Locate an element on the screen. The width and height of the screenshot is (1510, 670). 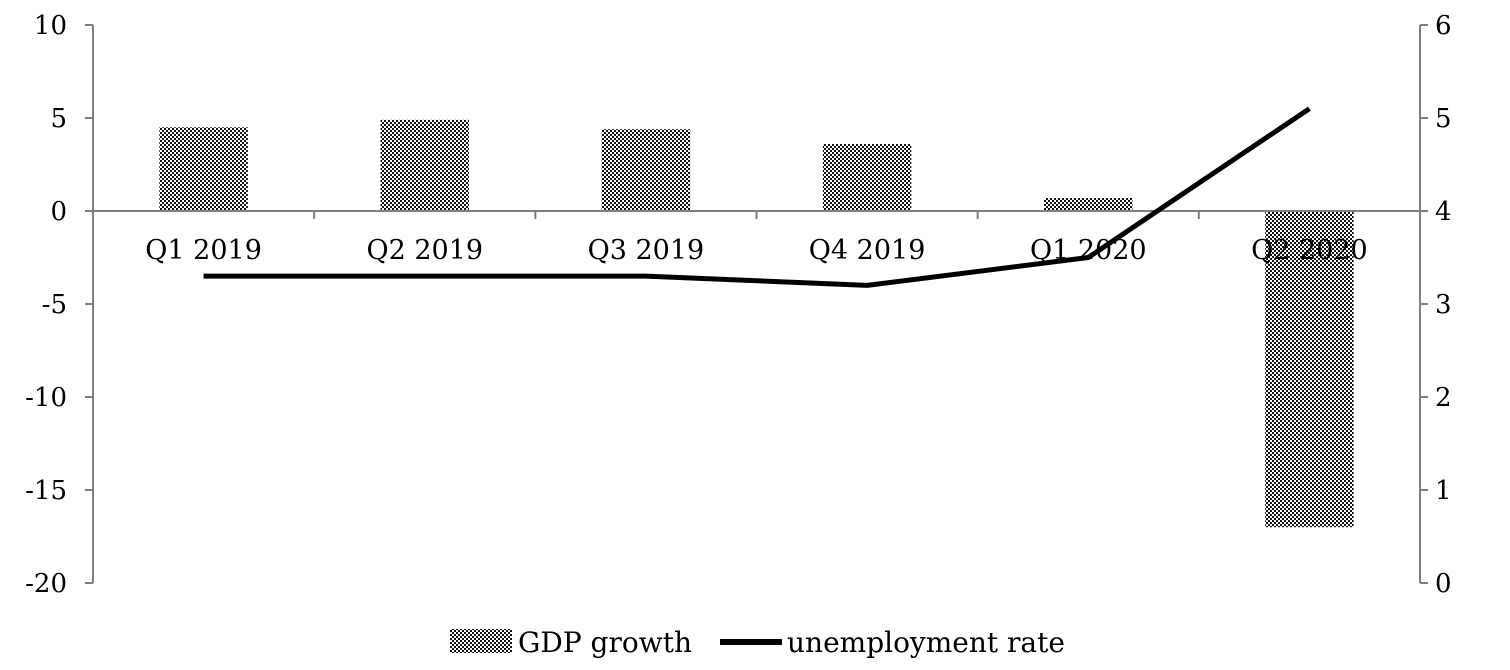
legend: GDP growth unemployment rate is located at coordinates (757, 642).